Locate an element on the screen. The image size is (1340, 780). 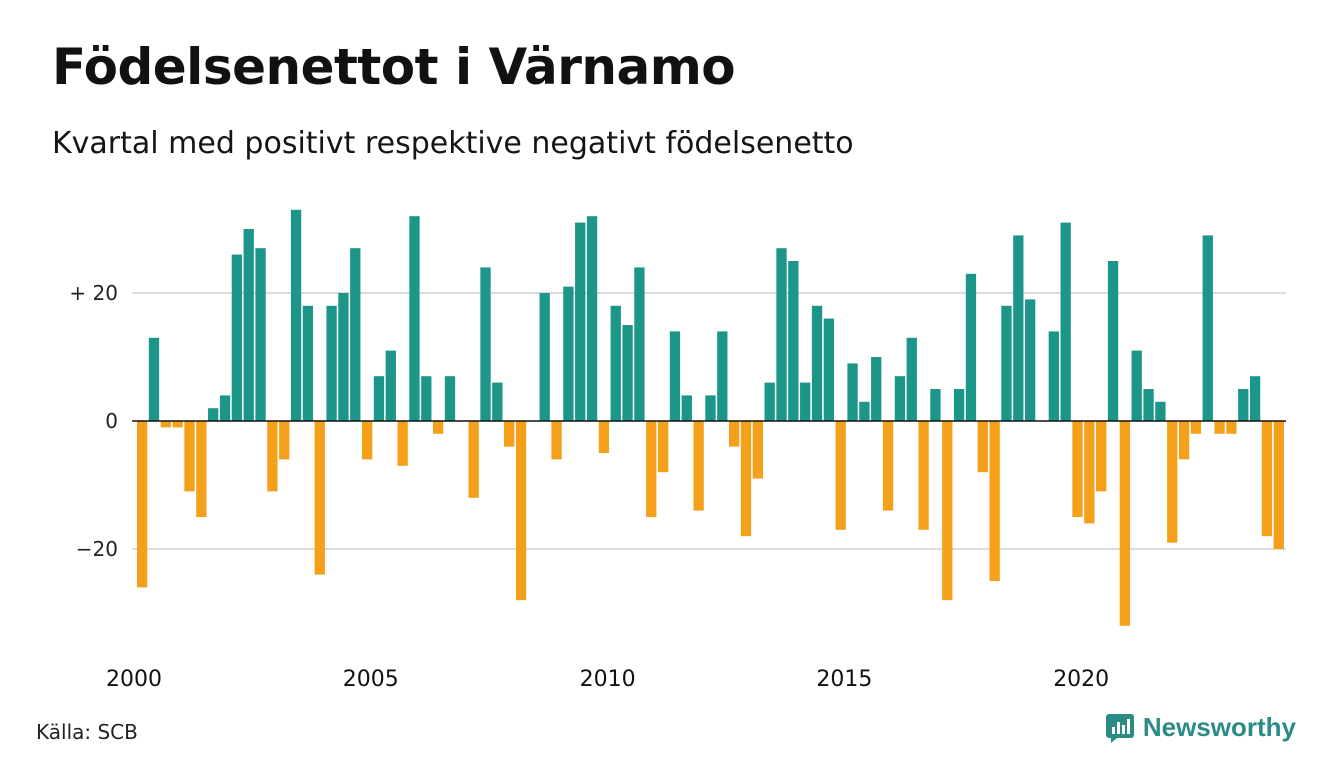
x-tick-label: 2010 is located at coordinates (608, 679).